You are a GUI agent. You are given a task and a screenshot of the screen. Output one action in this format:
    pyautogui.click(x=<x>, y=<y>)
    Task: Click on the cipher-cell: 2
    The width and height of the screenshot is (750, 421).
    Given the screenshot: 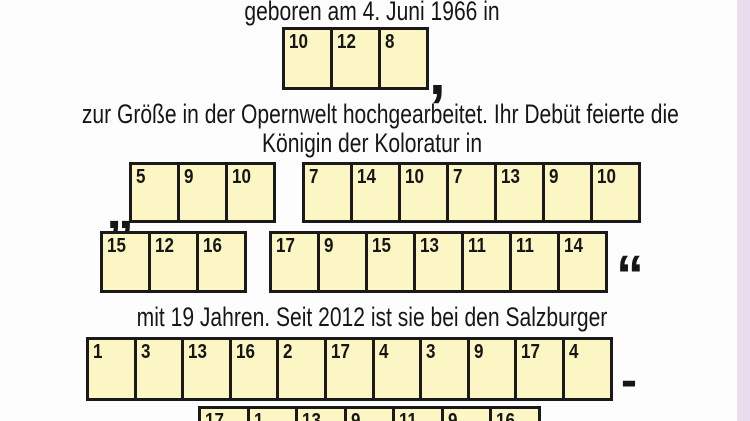 What is the action you would take?
    pyautogui.click(x=301, y=369)
    